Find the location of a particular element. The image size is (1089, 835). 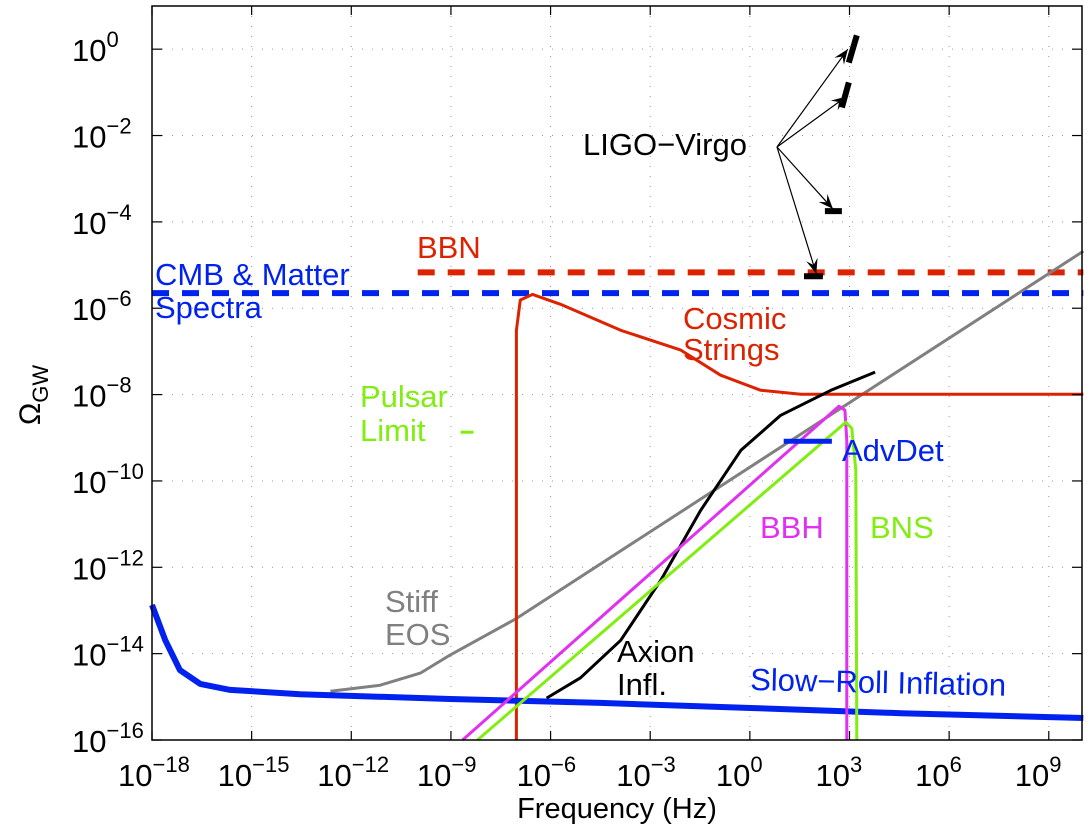

annotation-bbn: BBN is located at coordinates (449, 247).